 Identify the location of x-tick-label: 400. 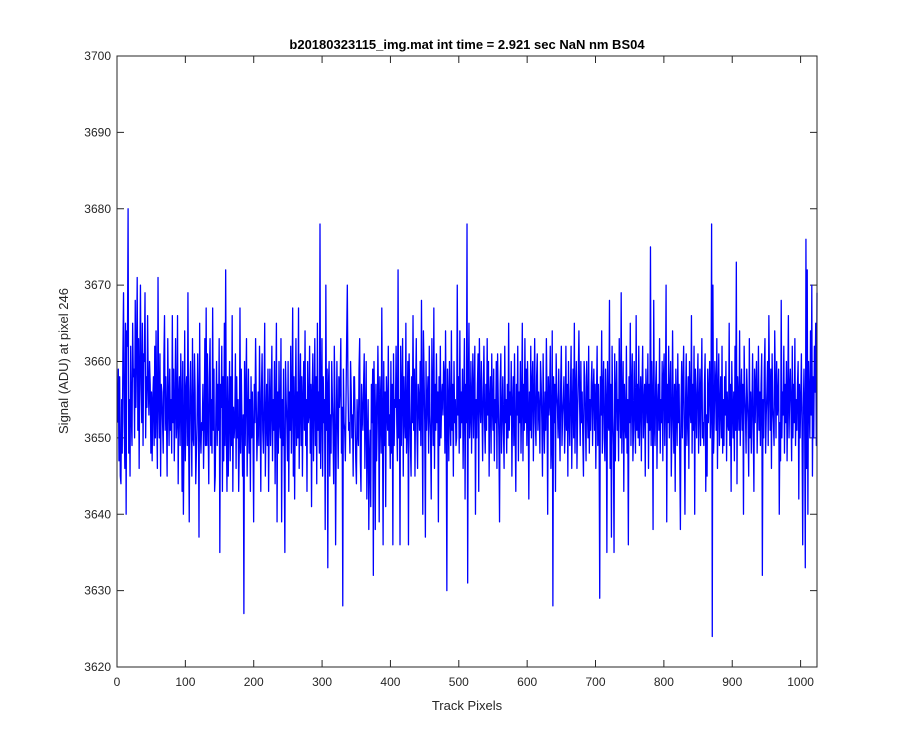
(390, 682).